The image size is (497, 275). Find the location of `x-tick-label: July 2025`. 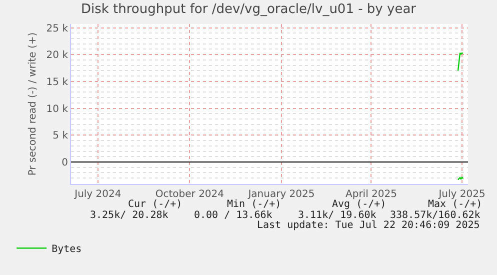

x-tick-label: July 2025 is located at coordinates (462, 194).